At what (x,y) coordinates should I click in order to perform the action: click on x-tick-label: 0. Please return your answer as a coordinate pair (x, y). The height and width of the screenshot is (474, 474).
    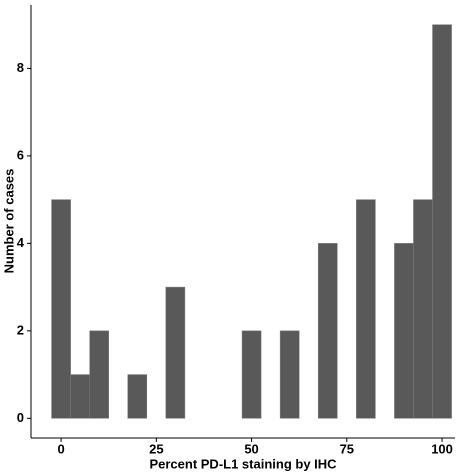
    Looking at the image, I should click on (60, 448).